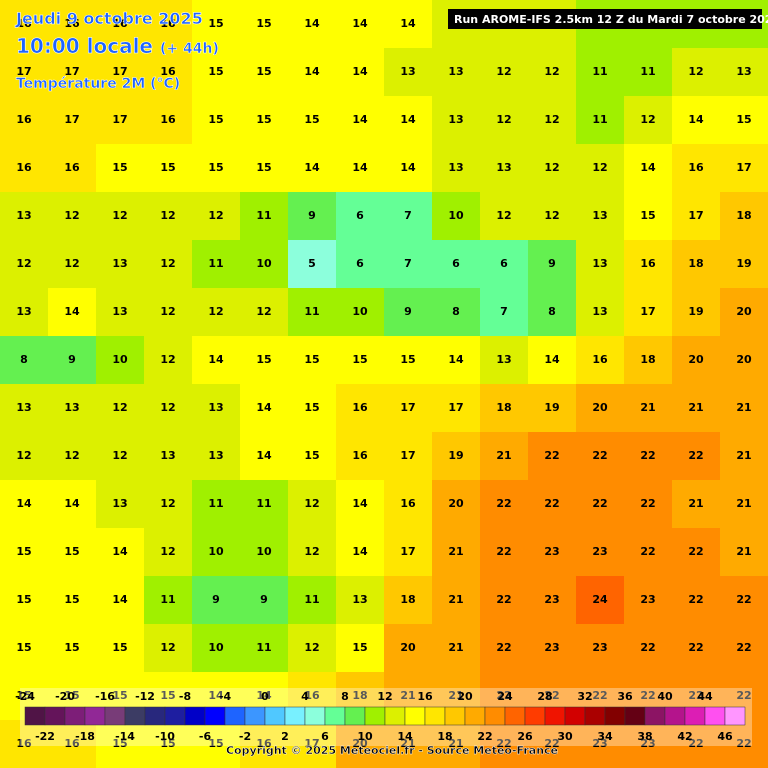 The height and width of the screenshot is (768, 768). I want to click on colorbar-label: -8, so click(185, 696).